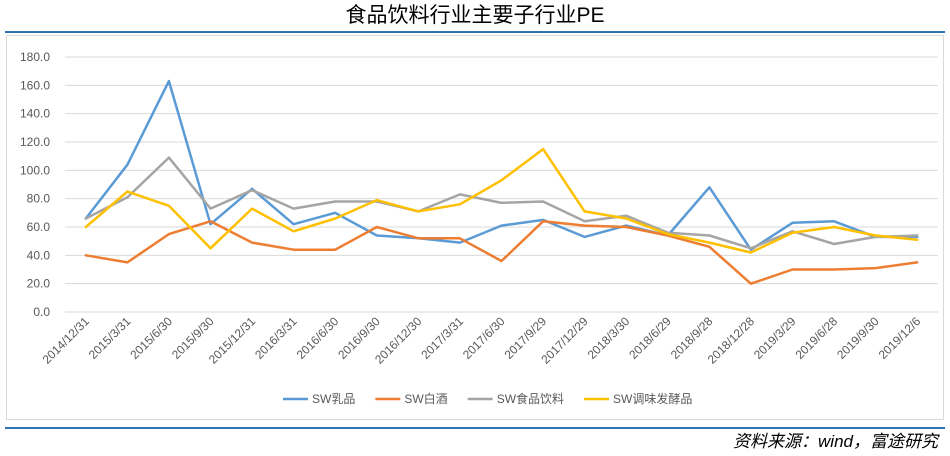 This screenshot has height=456, width=950. Describe the element at coordinates (501, 252) in the screenshot. I see `series-line-baijiu` at that location.